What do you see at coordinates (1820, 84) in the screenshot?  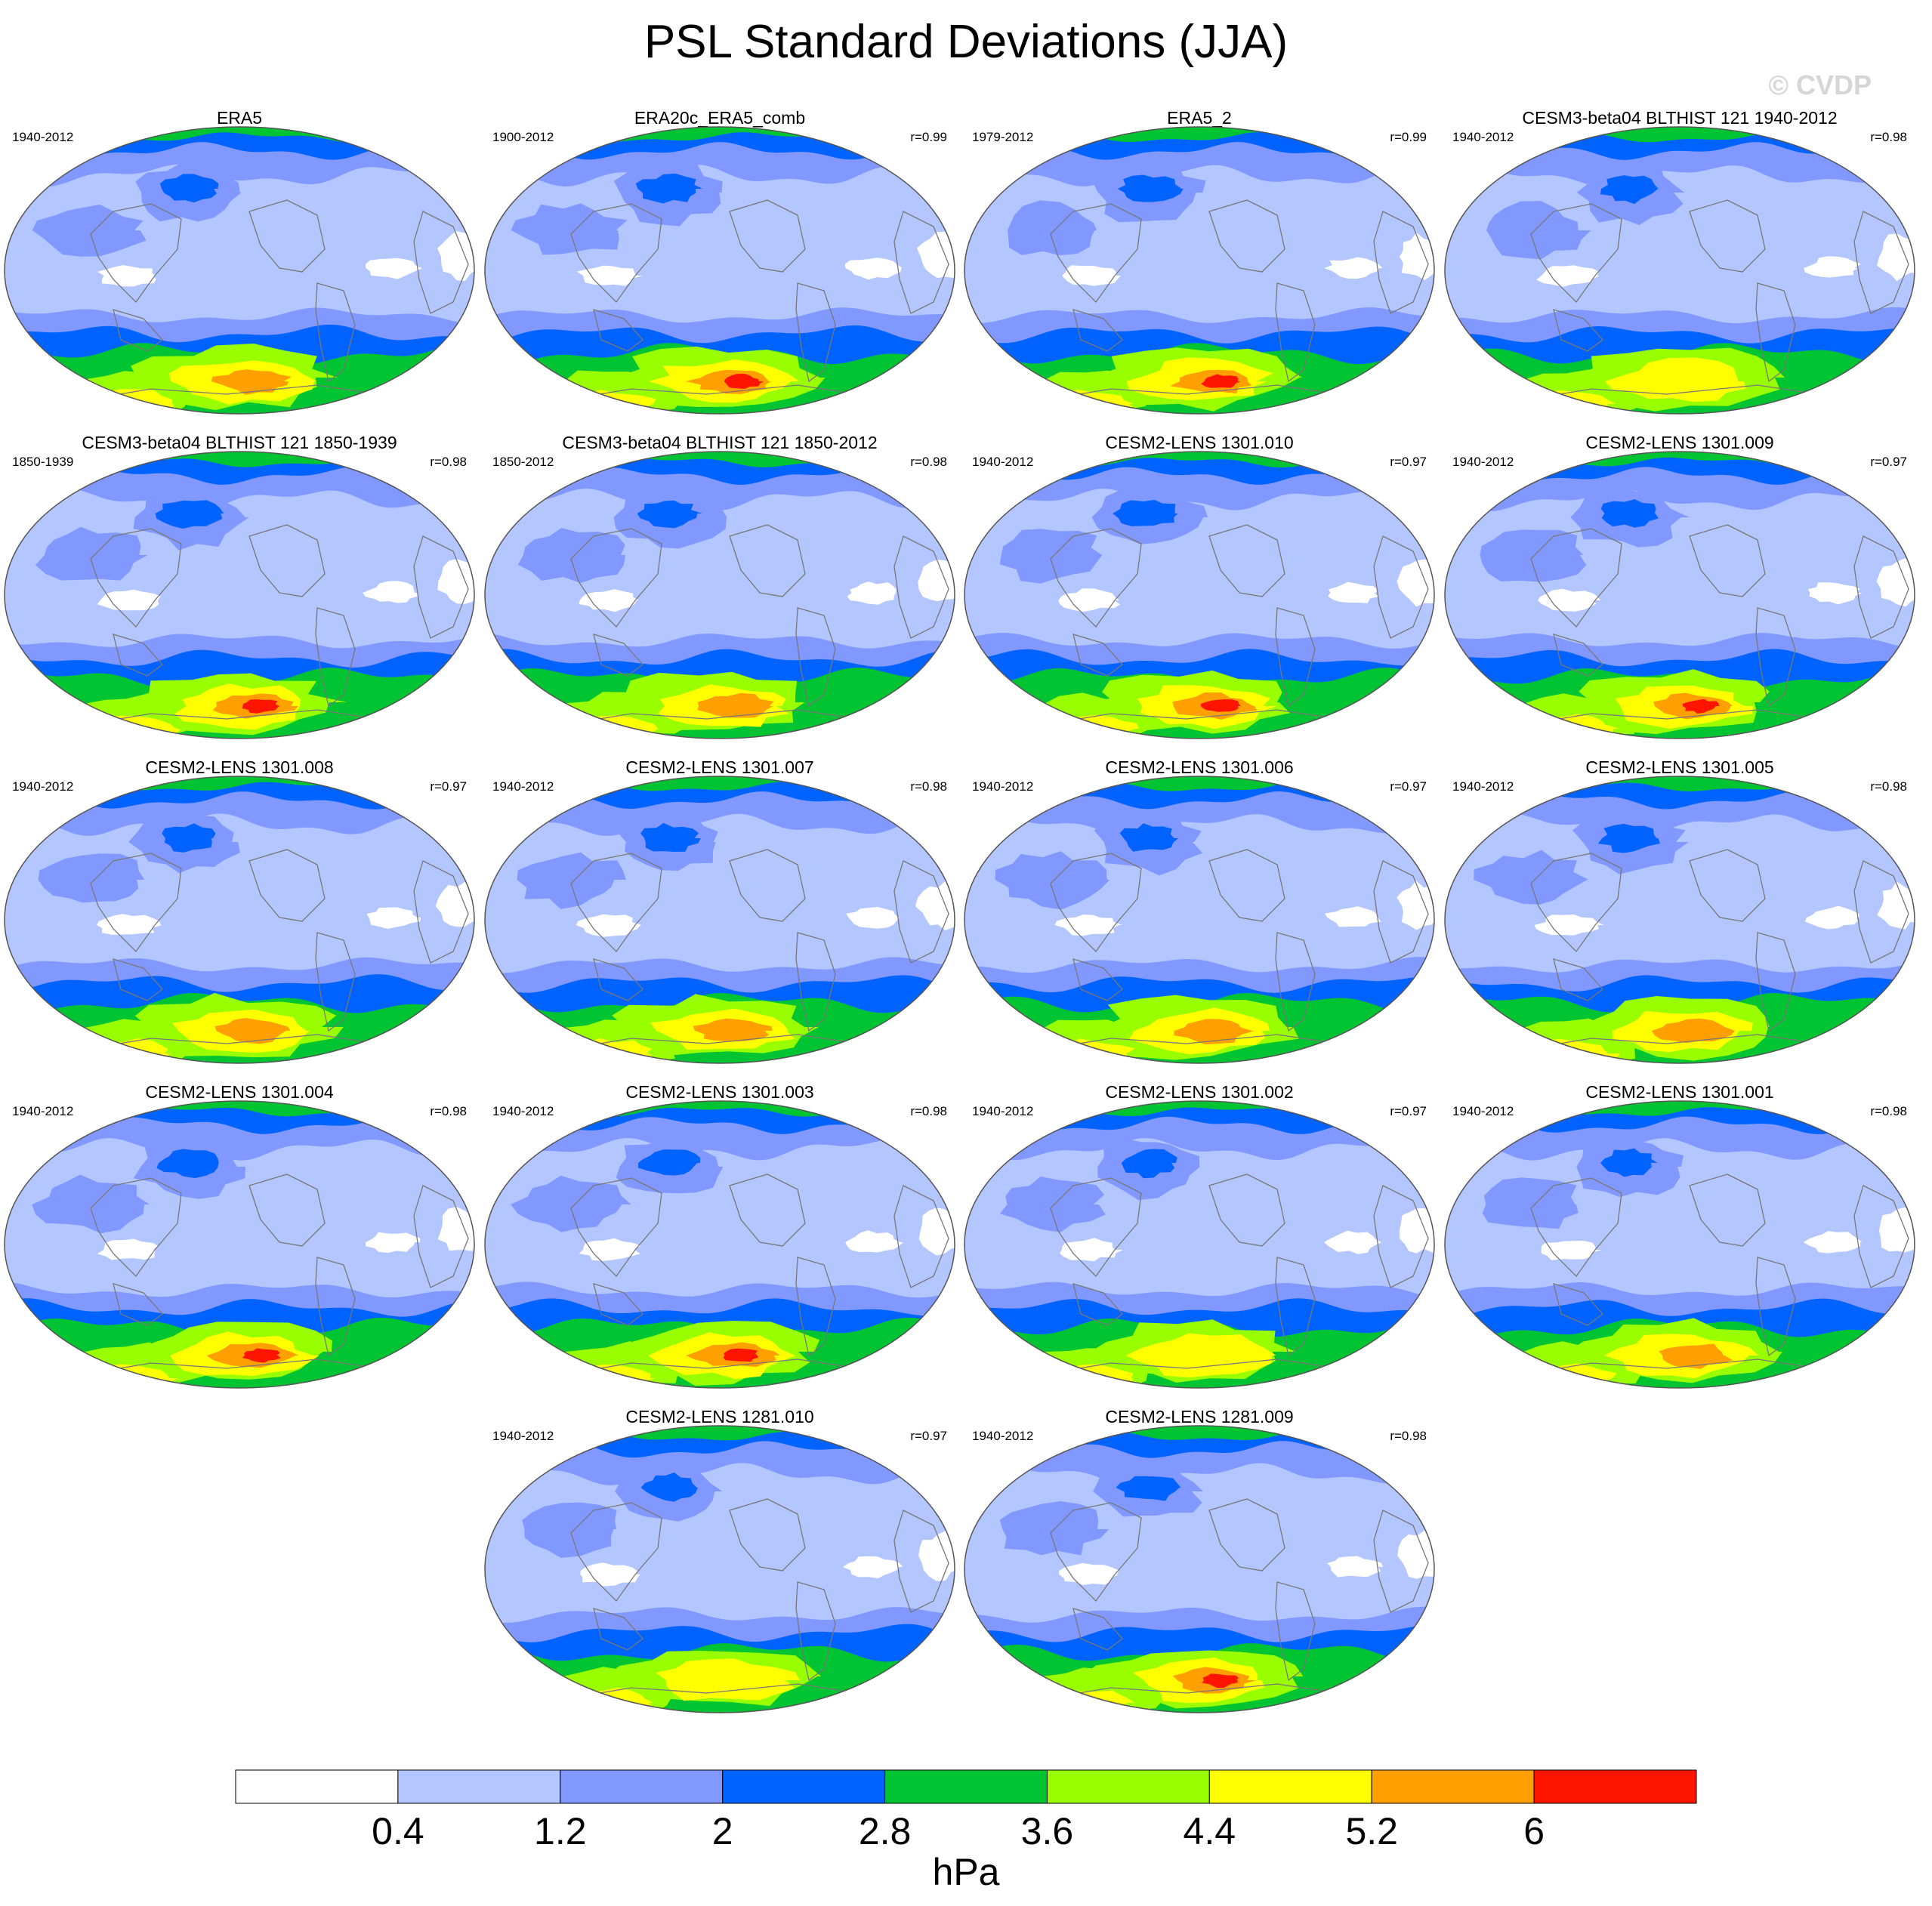 I see `watermark: © CVDP` at bounding box center [1820, 84].